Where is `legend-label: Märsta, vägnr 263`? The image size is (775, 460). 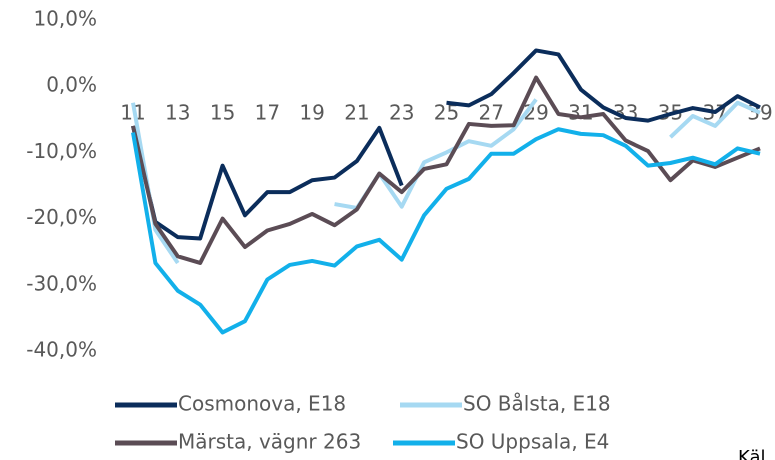
legend-label: Märsta, vägnr 263 is located at coordinates (269, 442).